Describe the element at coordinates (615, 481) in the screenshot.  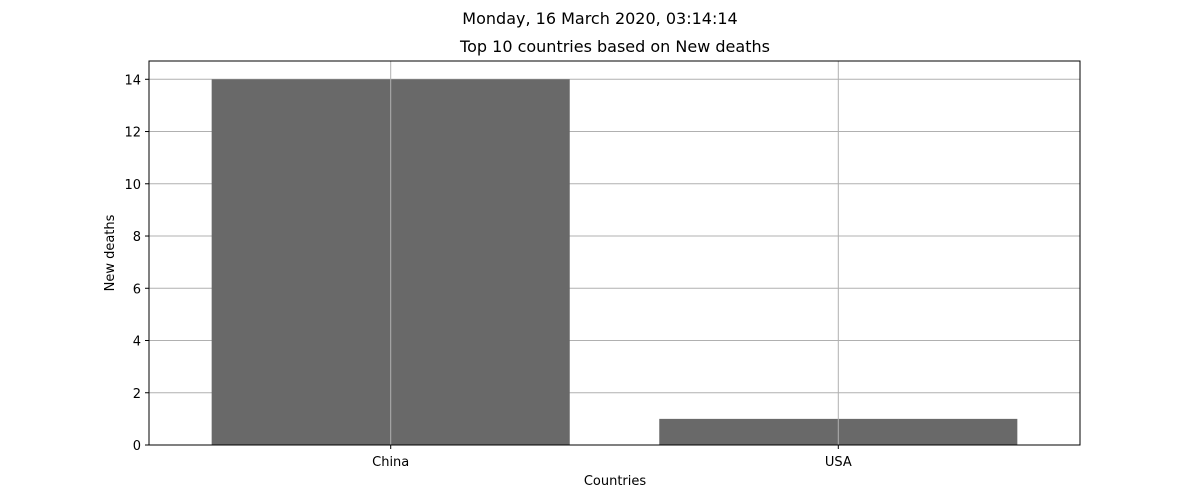
I see `x-axis-label: Countries` at that location.